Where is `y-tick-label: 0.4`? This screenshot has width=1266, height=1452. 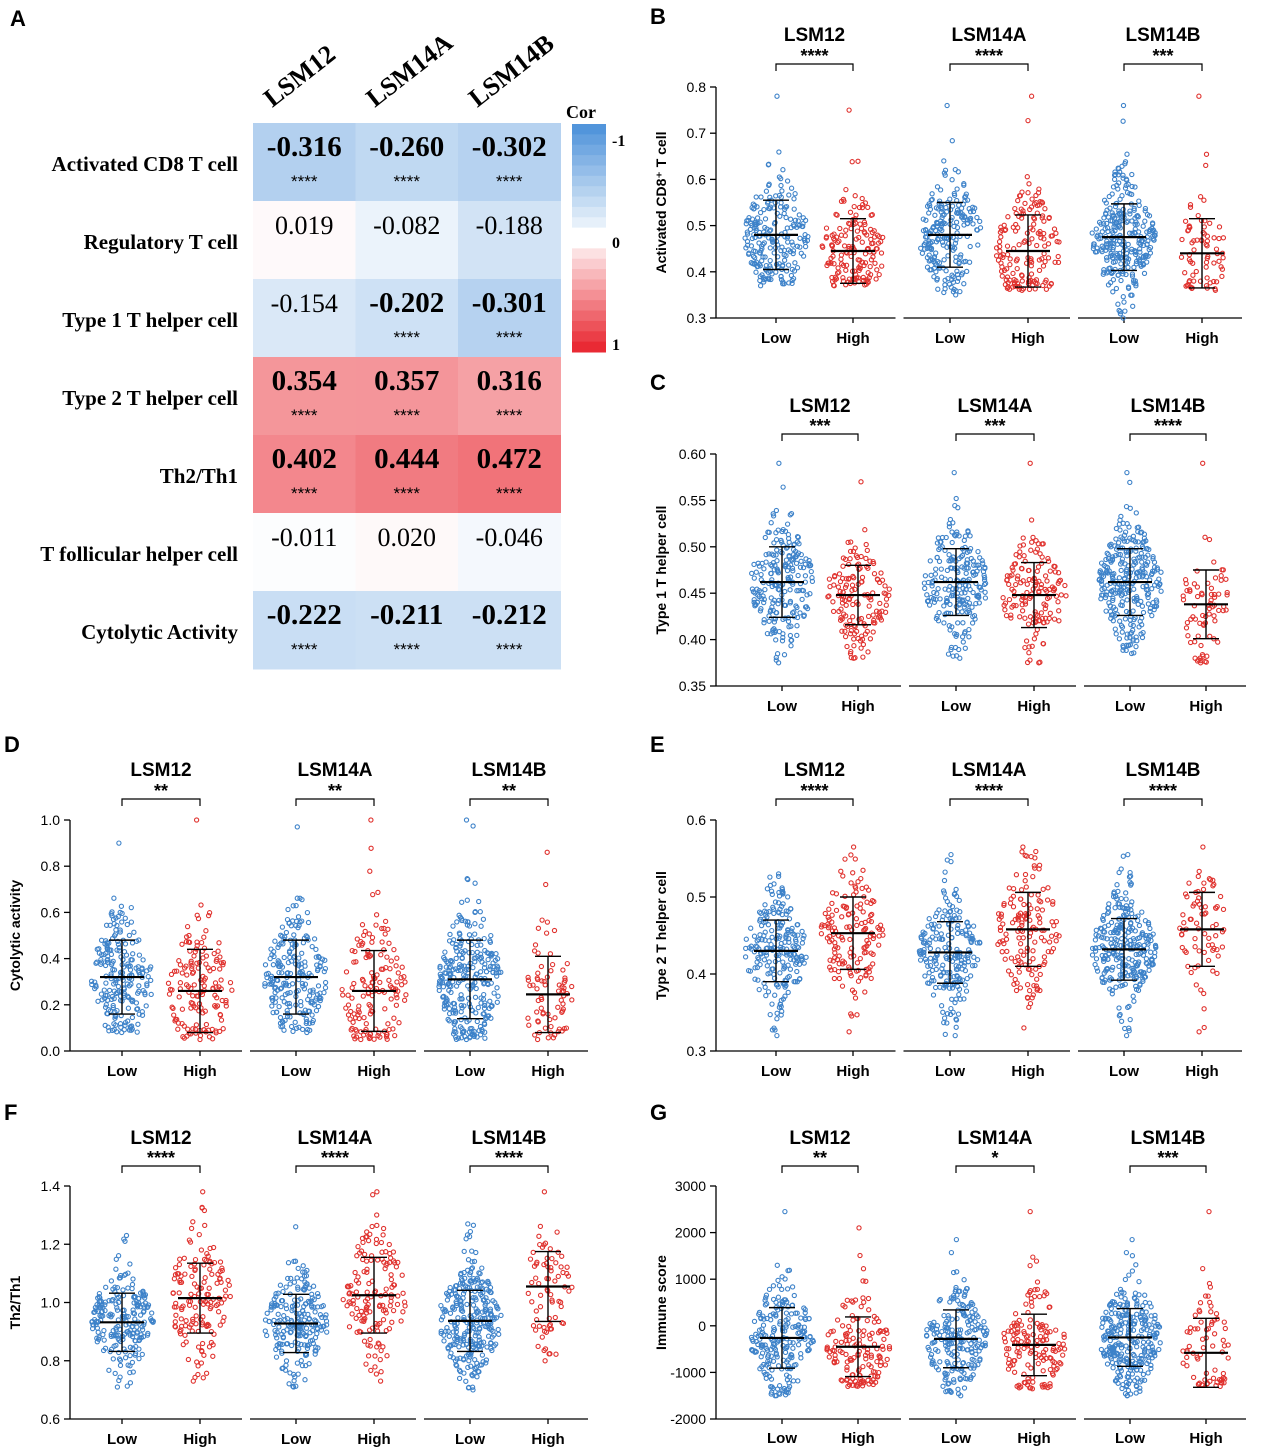
y-tick-label: 0.4 is located at coordinates (697, 272).